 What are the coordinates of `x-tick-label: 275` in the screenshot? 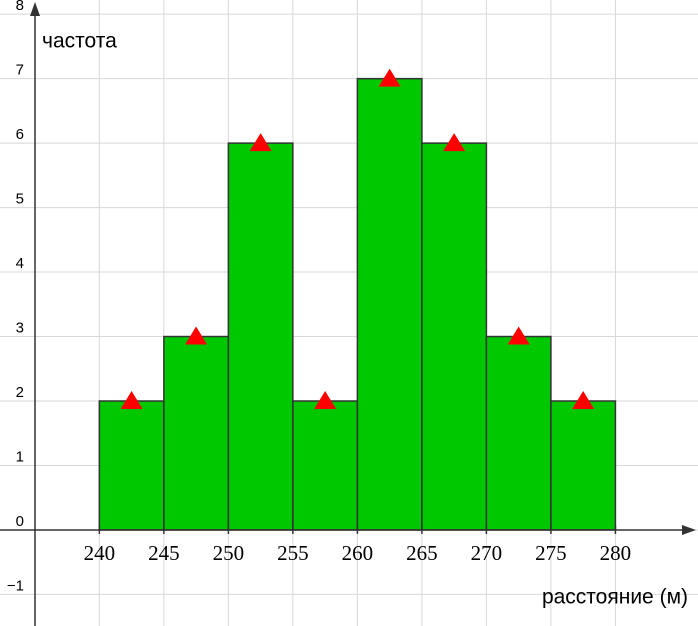 It's located at (551, 553).